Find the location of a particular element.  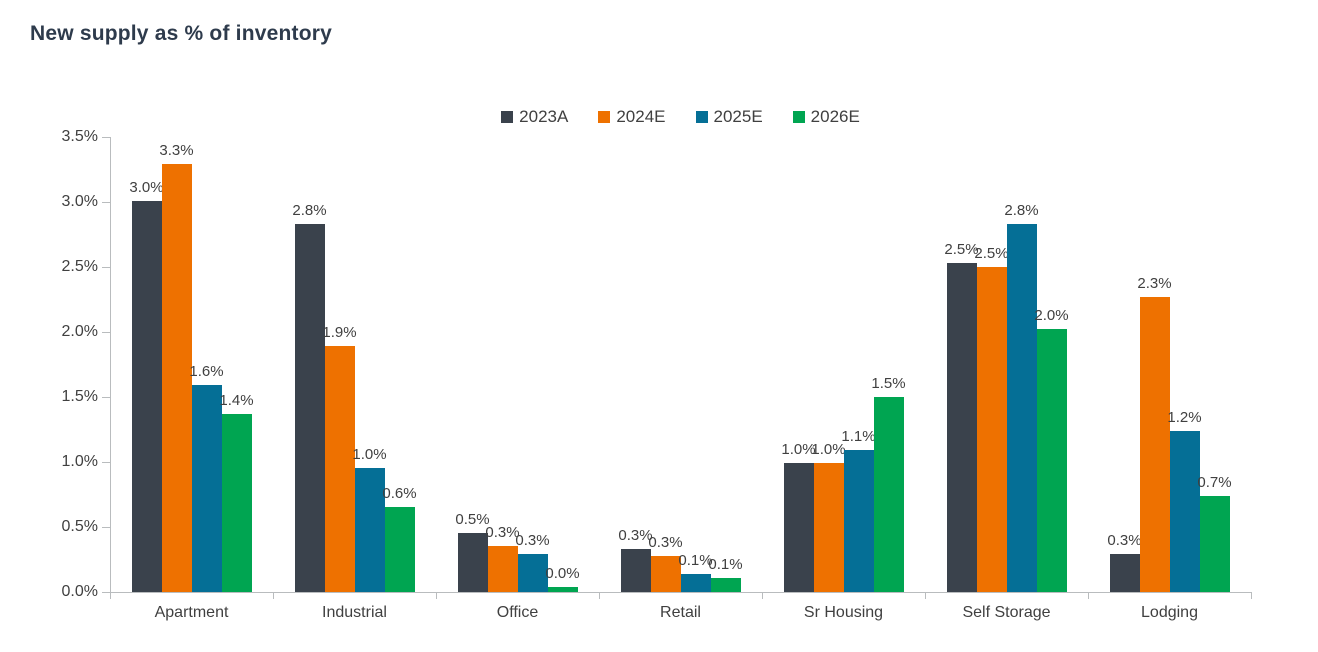

bar-2023A-Apartment is located at coordinates (146, 396).